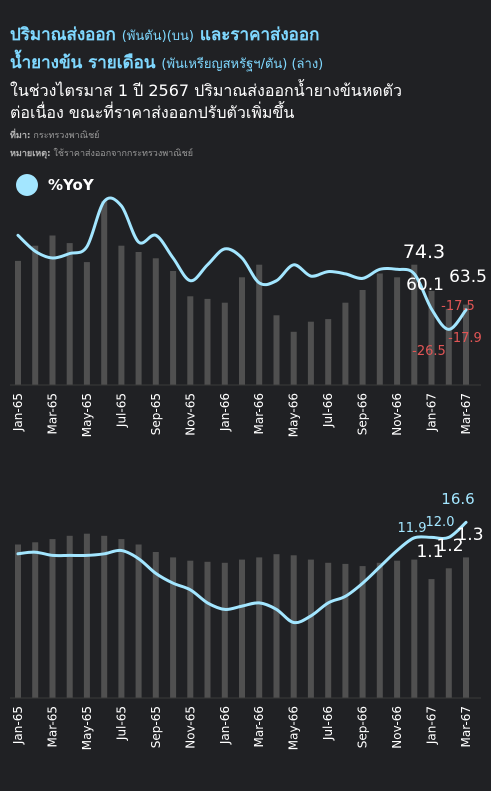  What do you see at coordinates (429, 552) in the screenshot?
I see `bar-value-label: 1.1` at bounding box center [429, 552].